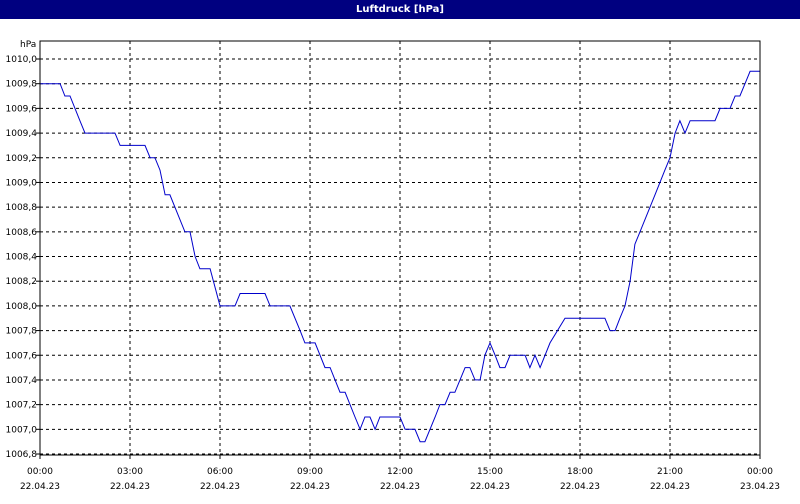 The height and width of the screenshot is (504, 800). I want to click on y-tick-label: 1010,0, so click(22, 60).